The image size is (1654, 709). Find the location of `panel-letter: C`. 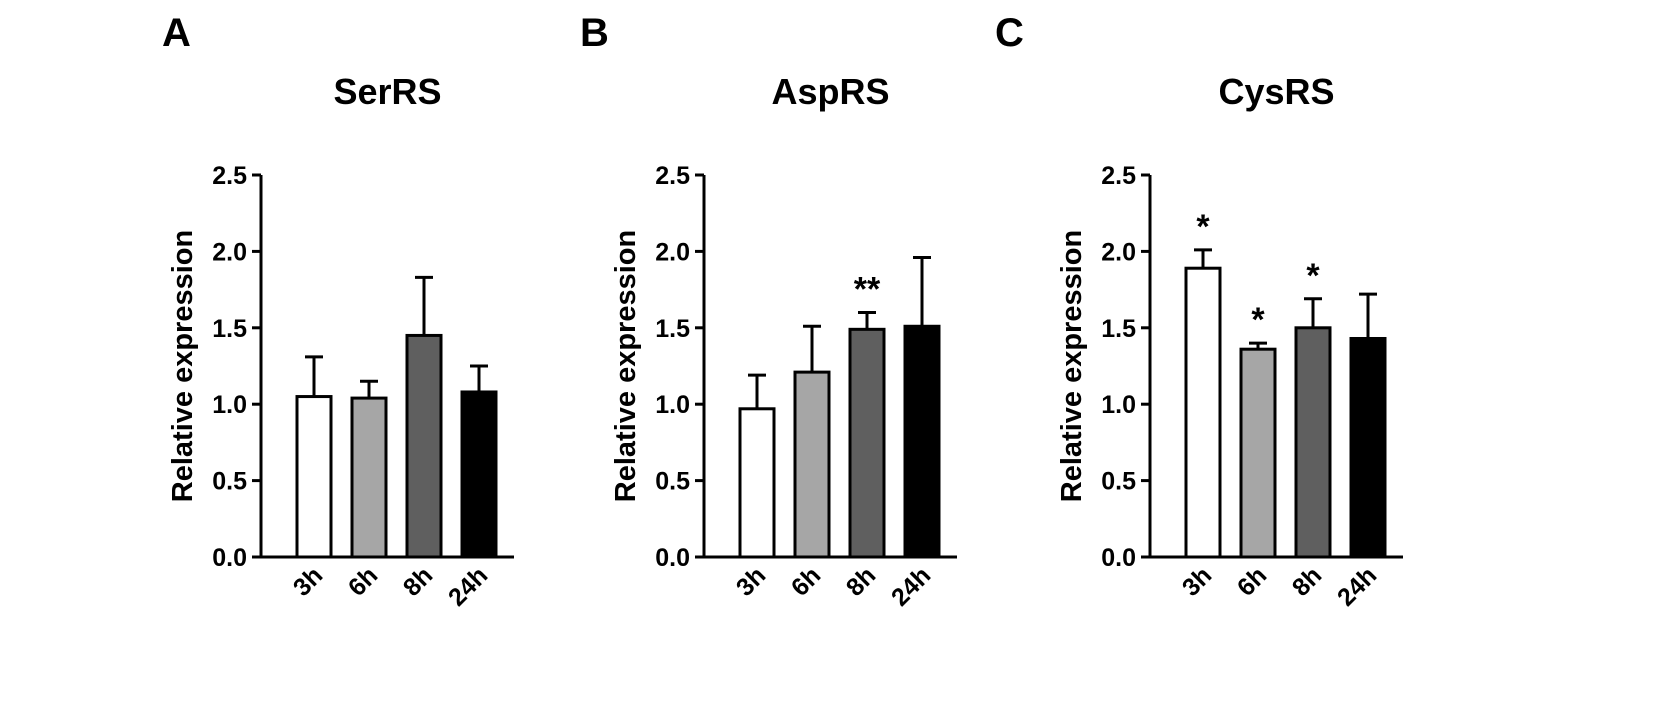

panel-letter: C is located at coordinates (1009, 33).